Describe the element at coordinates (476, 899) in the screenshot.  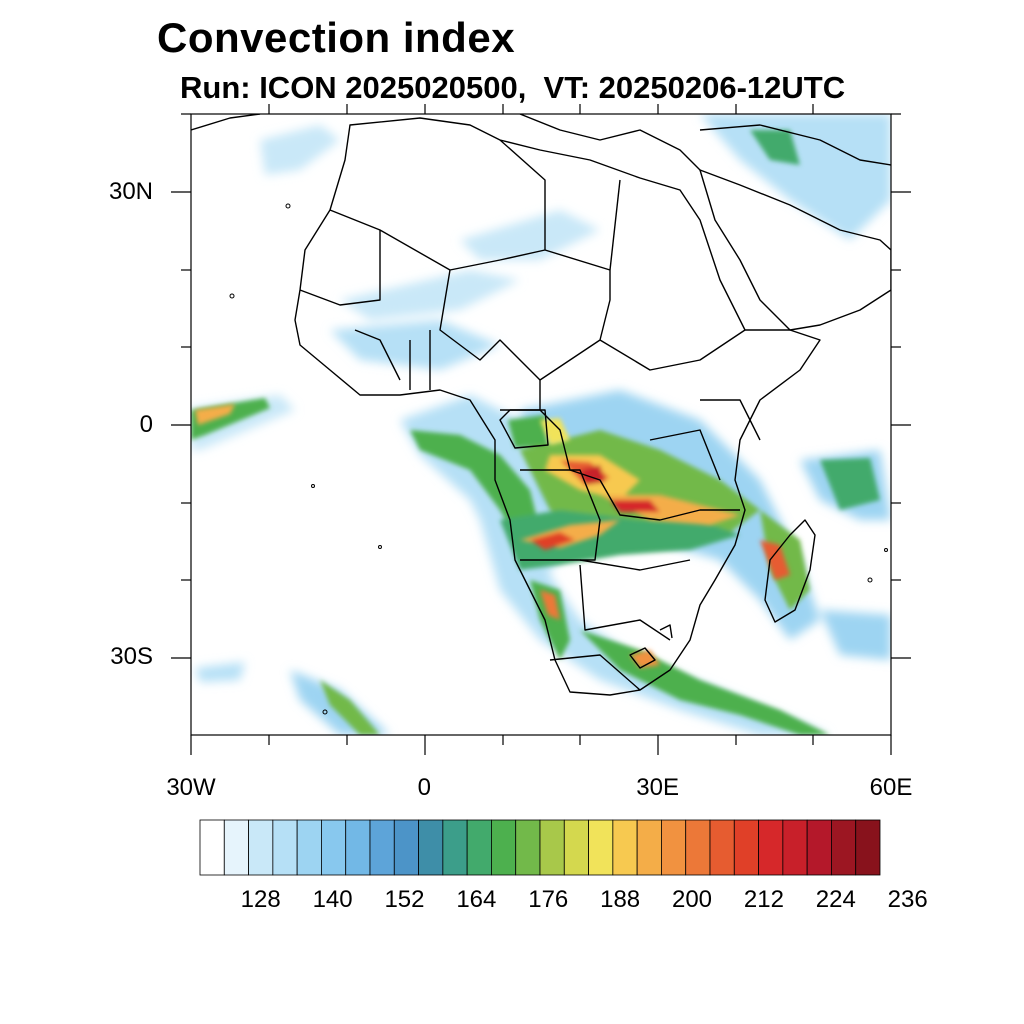
I see `colorbar-tick-label: 164` at that location.